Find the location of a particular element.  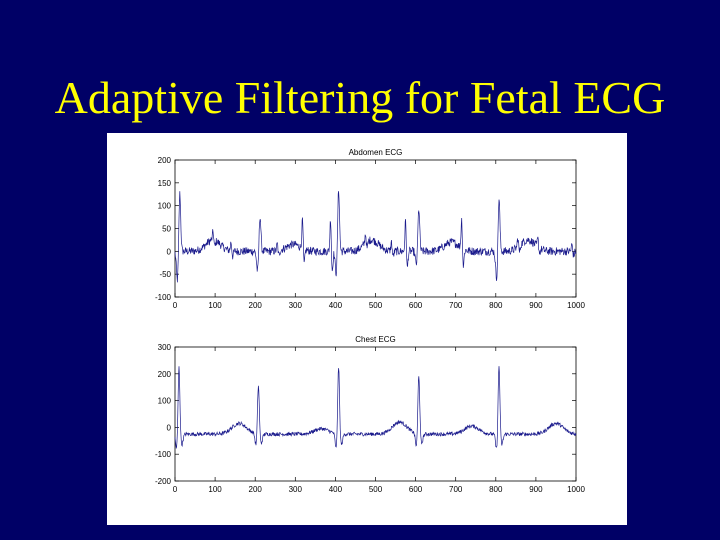

abdomen-x-tick-label: 200 is located at coordinates (256, 305).